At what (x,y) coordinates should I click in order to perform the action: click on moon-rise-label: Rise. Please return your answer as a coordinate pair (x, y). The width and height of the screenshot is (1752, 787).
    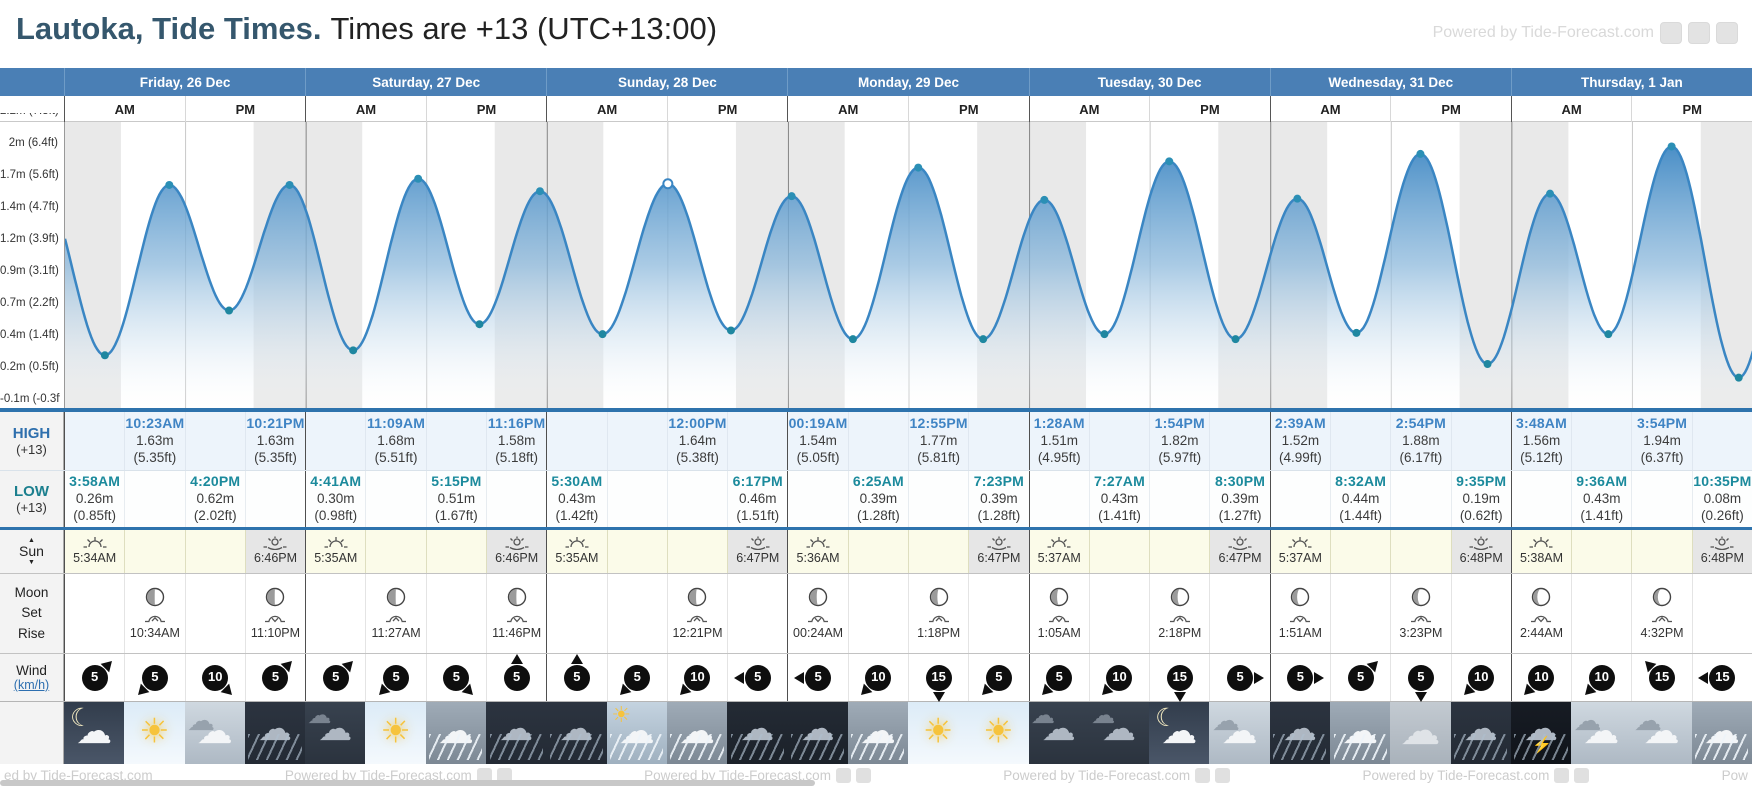
    Looking at the image, I should click on (31, 633).